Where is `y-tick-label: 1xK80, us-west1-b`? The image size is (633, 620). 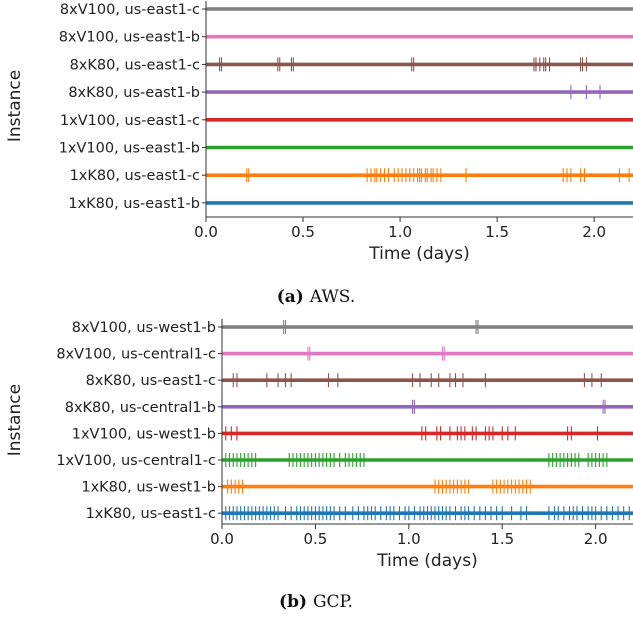
y-tick-label: 1xK80, us-west1-b is located at coordinates (148, 488).